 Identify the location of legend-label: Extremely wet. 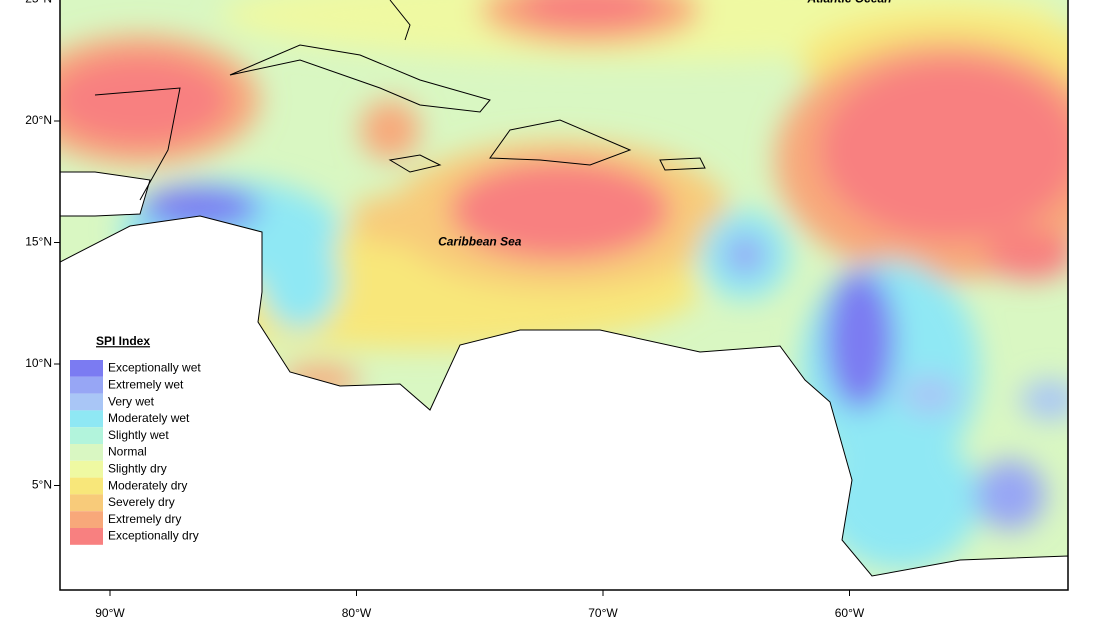
(146, 384).